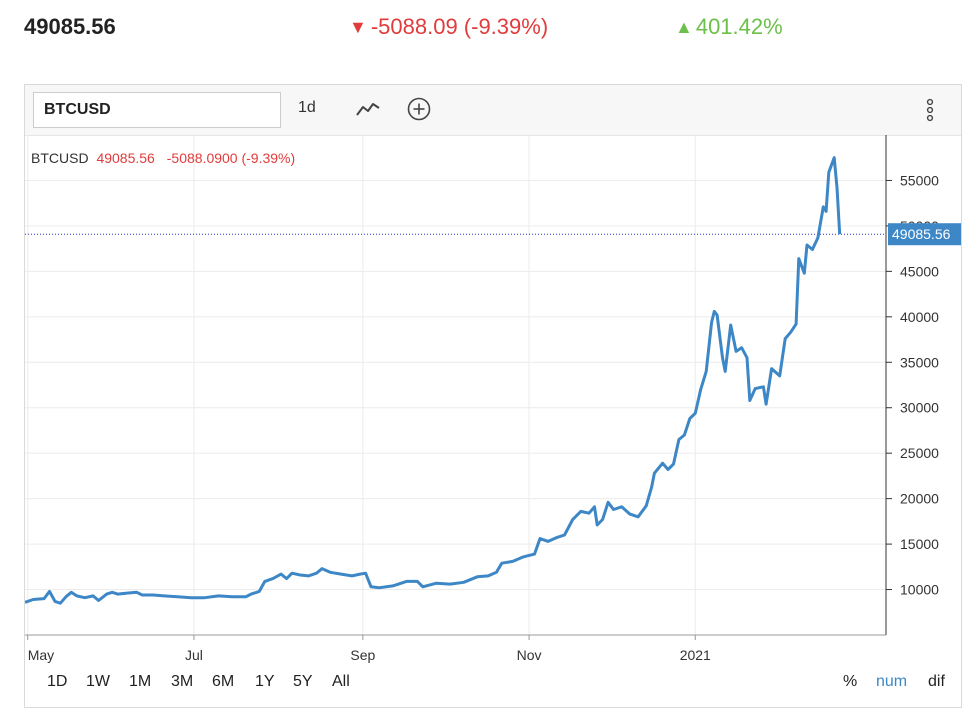 This screenshot has width=972, height=714. Describe the element at coordinates (919, 453) in the screenshot. I see `y-tick-label: 25000` at that location.